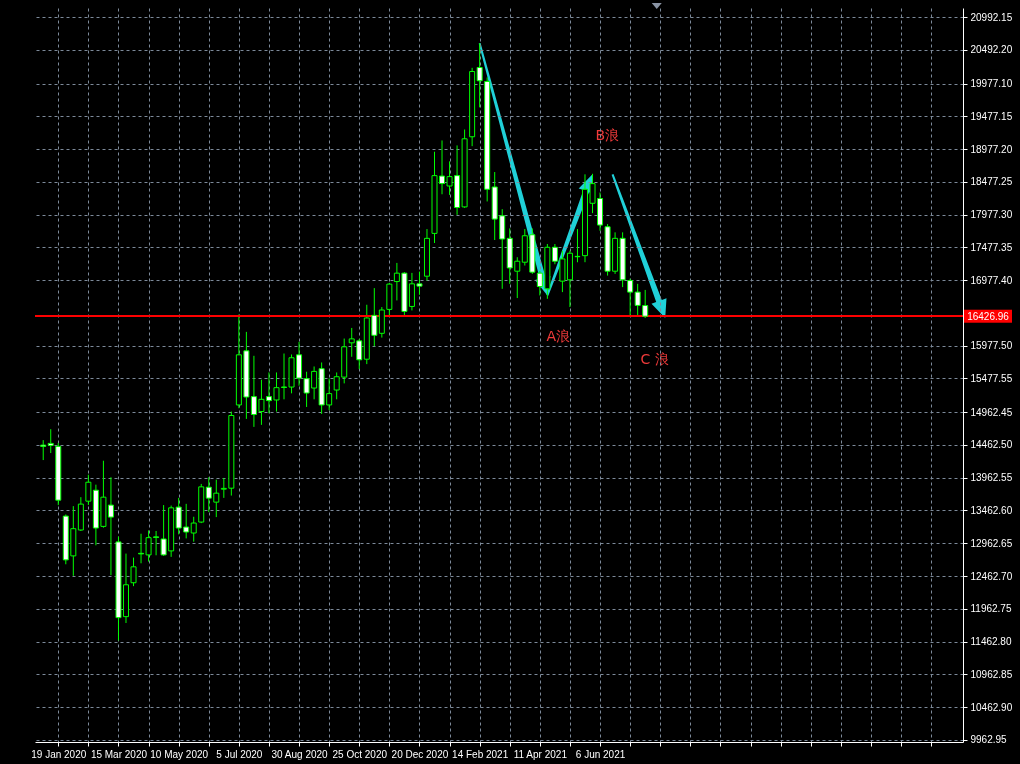 This screenshot has height=764, width=1020. Describe the element at coordinates (991, 247) in the screenshot. I see `y-tick-label: 17477.35` at that location.